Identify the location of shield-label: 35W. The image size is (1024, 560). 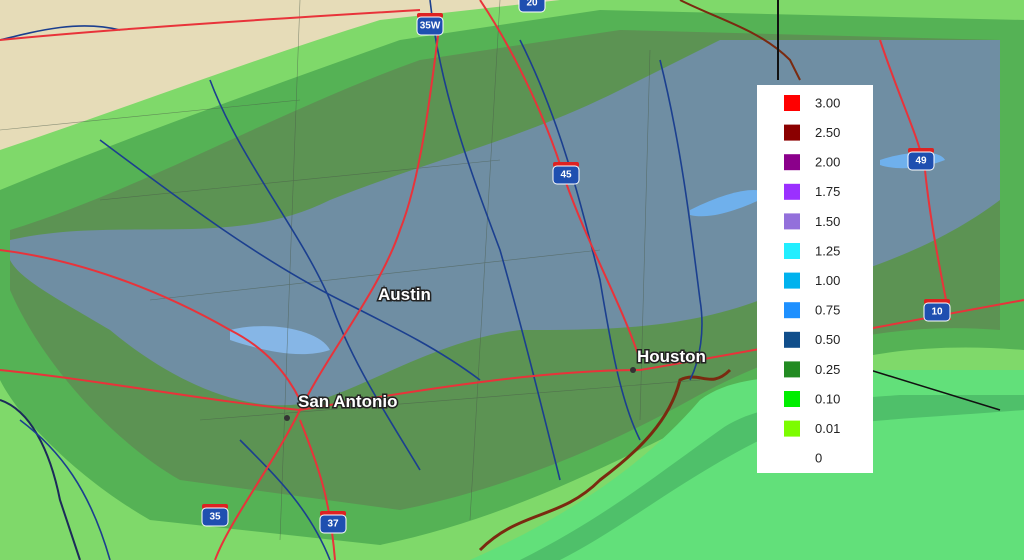
(430, 26).